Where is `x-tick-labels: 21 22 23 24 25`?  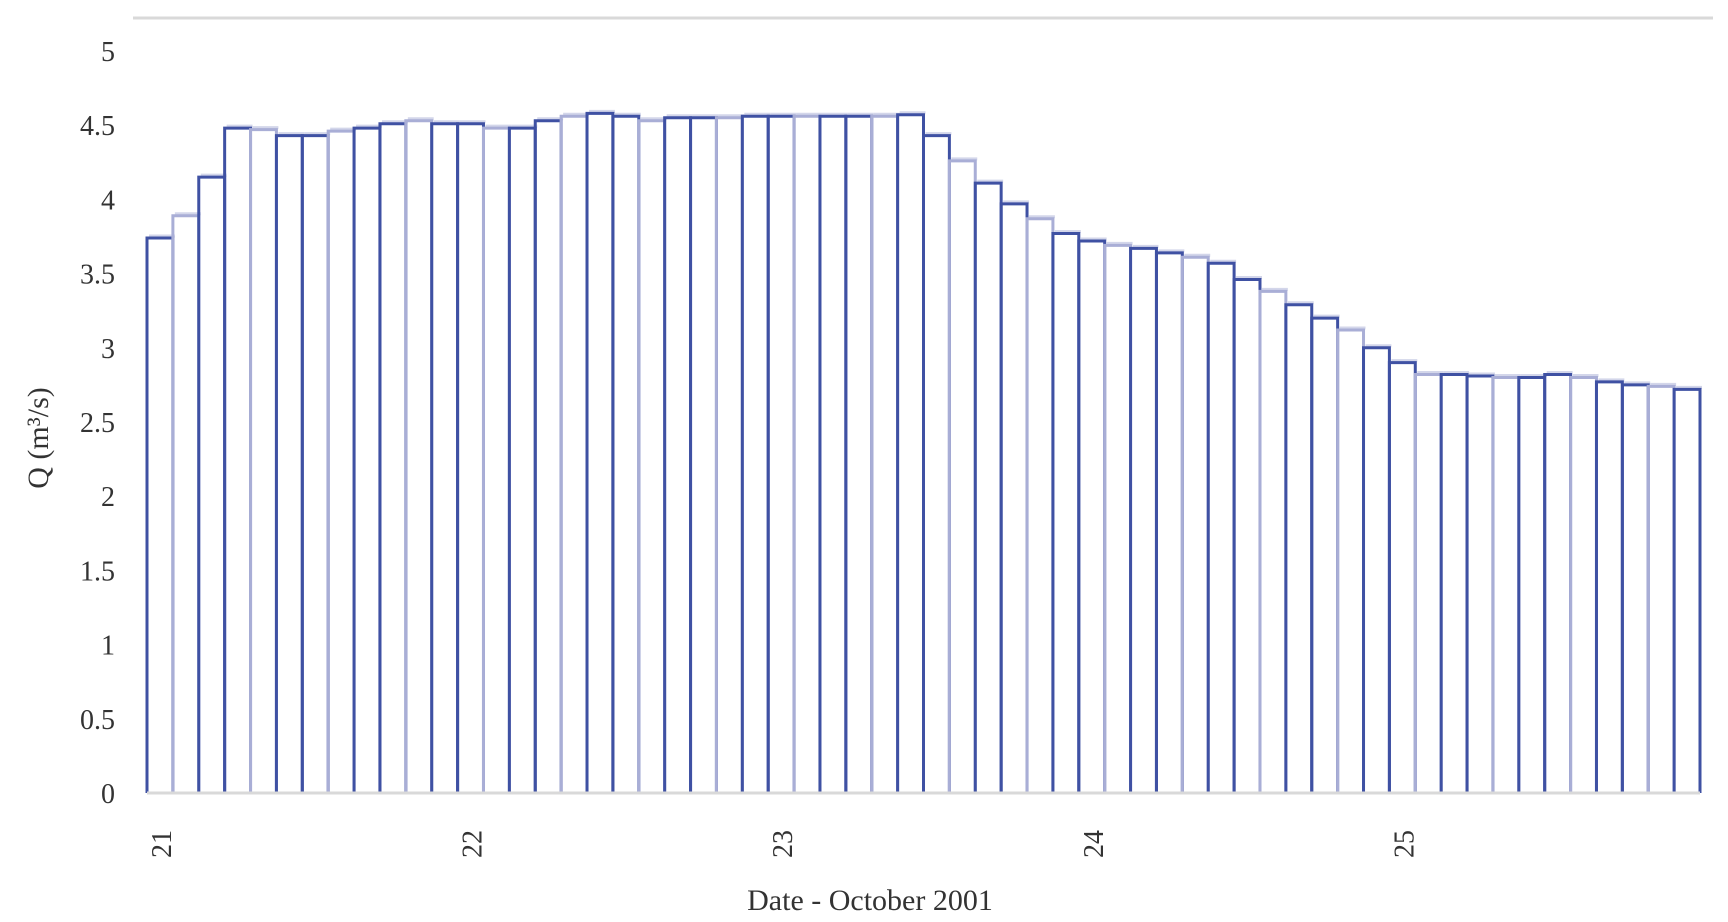
x-tick-labels: 21 22 23 24 25 is located at coordinates (783, 844).